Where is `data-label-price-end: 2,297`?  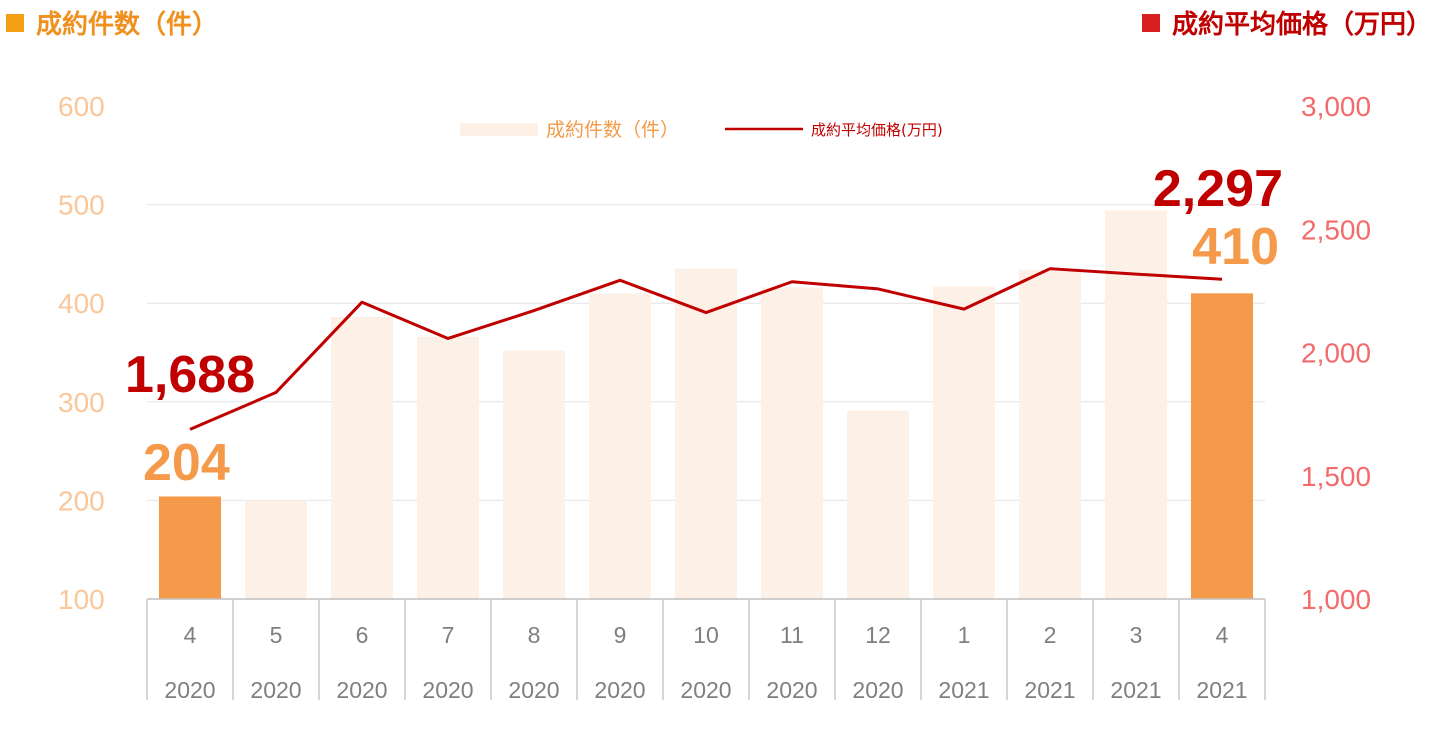 data-label-price-end: 2,297 is located at coordinates (1218, 189).